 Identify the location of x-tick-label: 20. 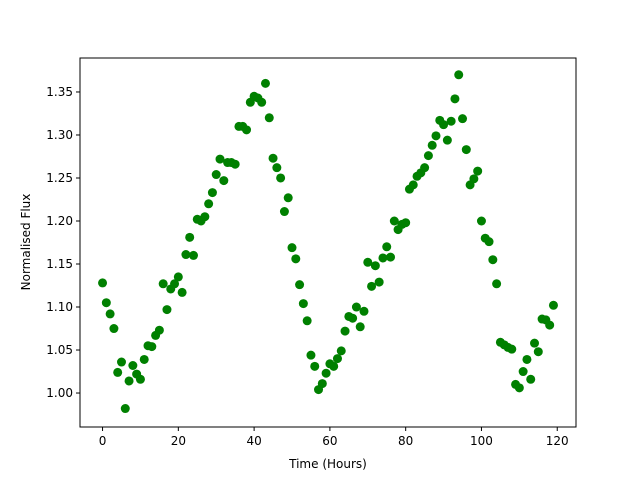
(178, 441).